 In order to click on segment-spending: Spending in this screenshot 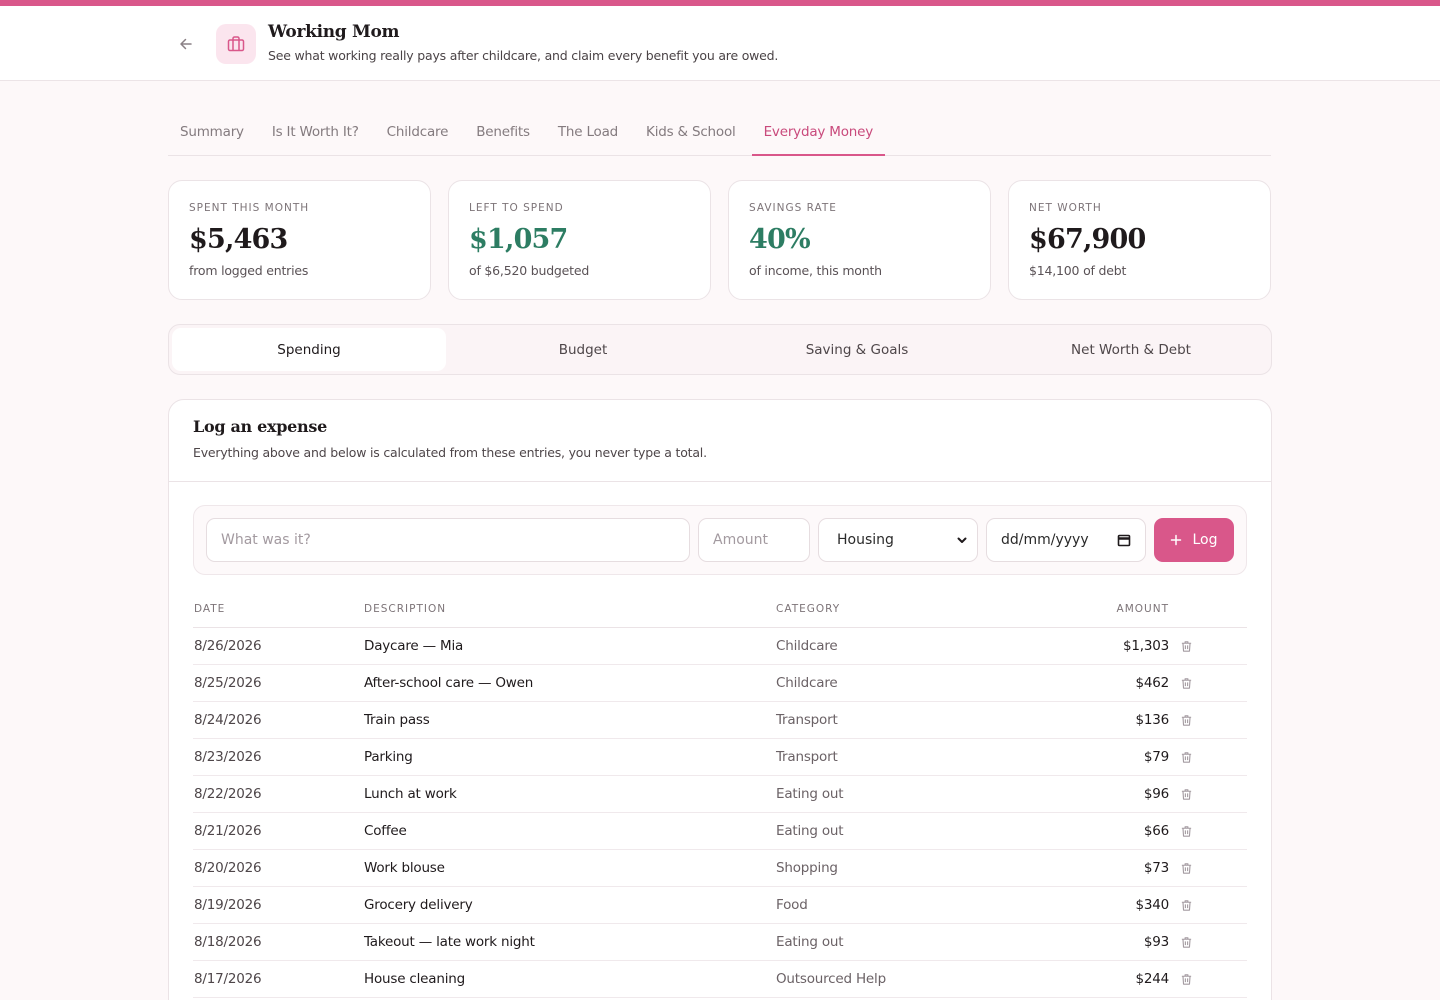, I will do `click(309, 349)`.